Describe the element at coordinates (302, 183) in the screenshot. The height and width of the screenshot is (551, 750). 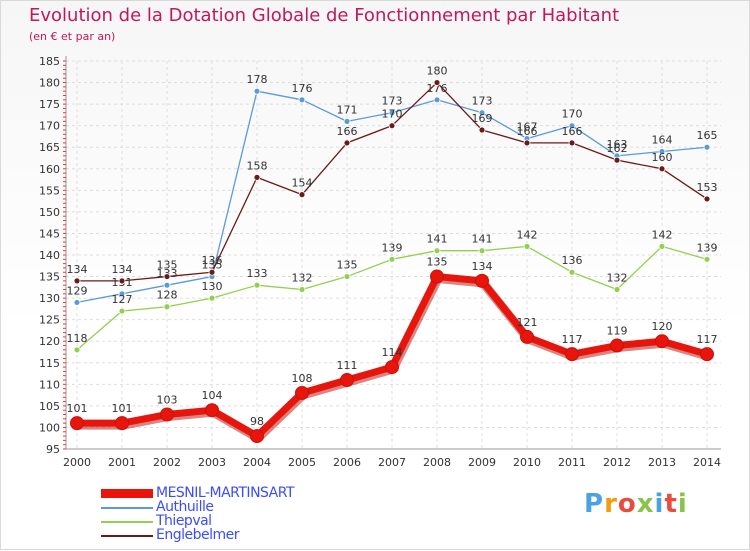
I see `data-label: 154` at that location.